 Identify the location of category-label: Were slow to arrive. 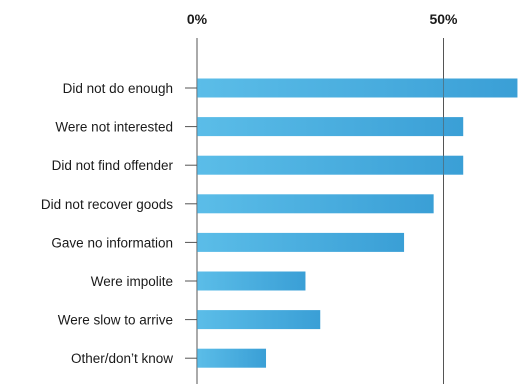
(115, 320).